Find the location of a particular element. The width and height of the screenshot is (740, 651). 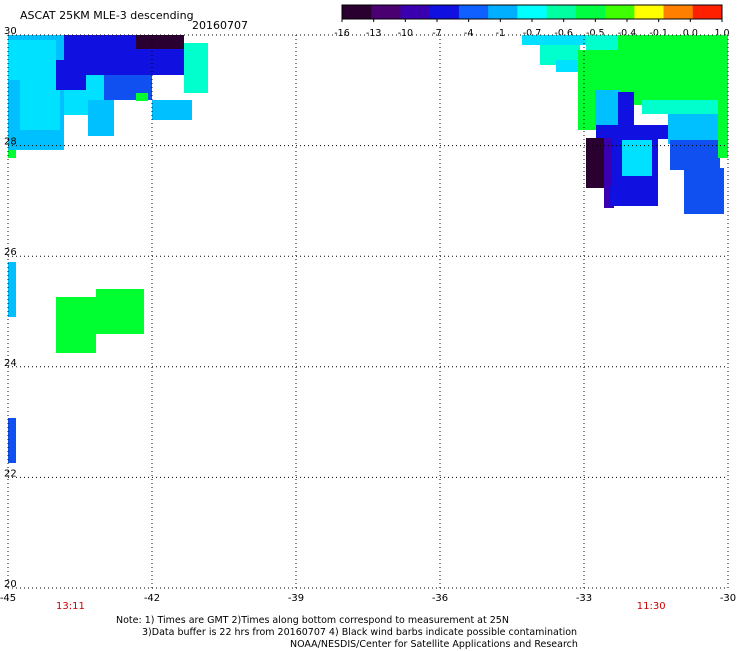

lat-tick-label: 26 is located at coordinates (10, 252).